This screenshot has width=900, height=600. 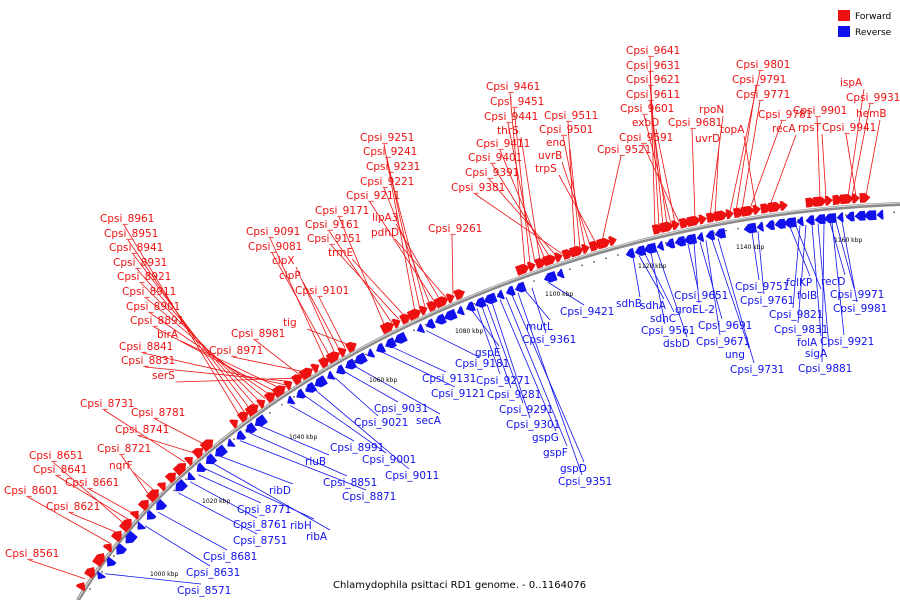 I want to click on reverse-gene-label: Cpsi_9121, so click(x=458, y=394).